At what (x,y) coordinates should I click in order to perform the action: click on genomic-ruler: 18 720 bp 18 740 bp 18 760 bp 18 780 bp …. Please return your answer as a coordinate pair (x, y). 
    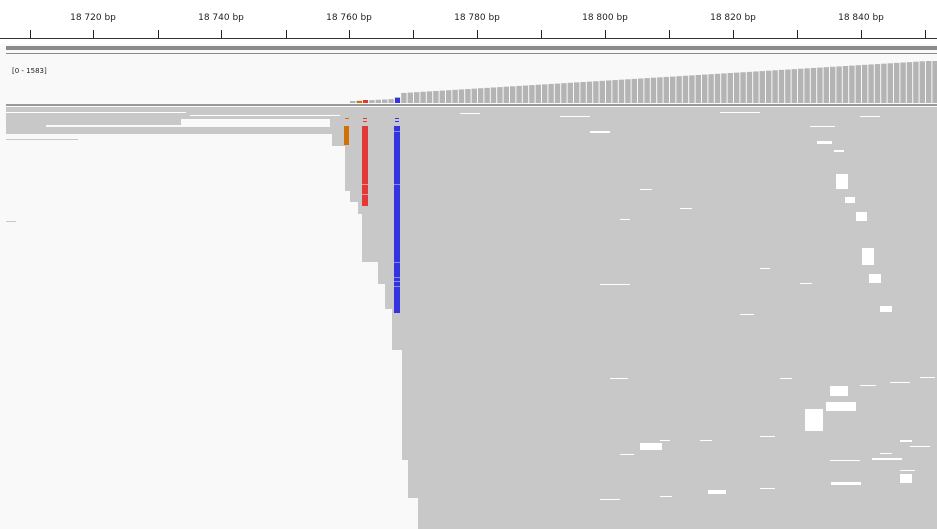
    Looking at the image, I should click on (468, 22).